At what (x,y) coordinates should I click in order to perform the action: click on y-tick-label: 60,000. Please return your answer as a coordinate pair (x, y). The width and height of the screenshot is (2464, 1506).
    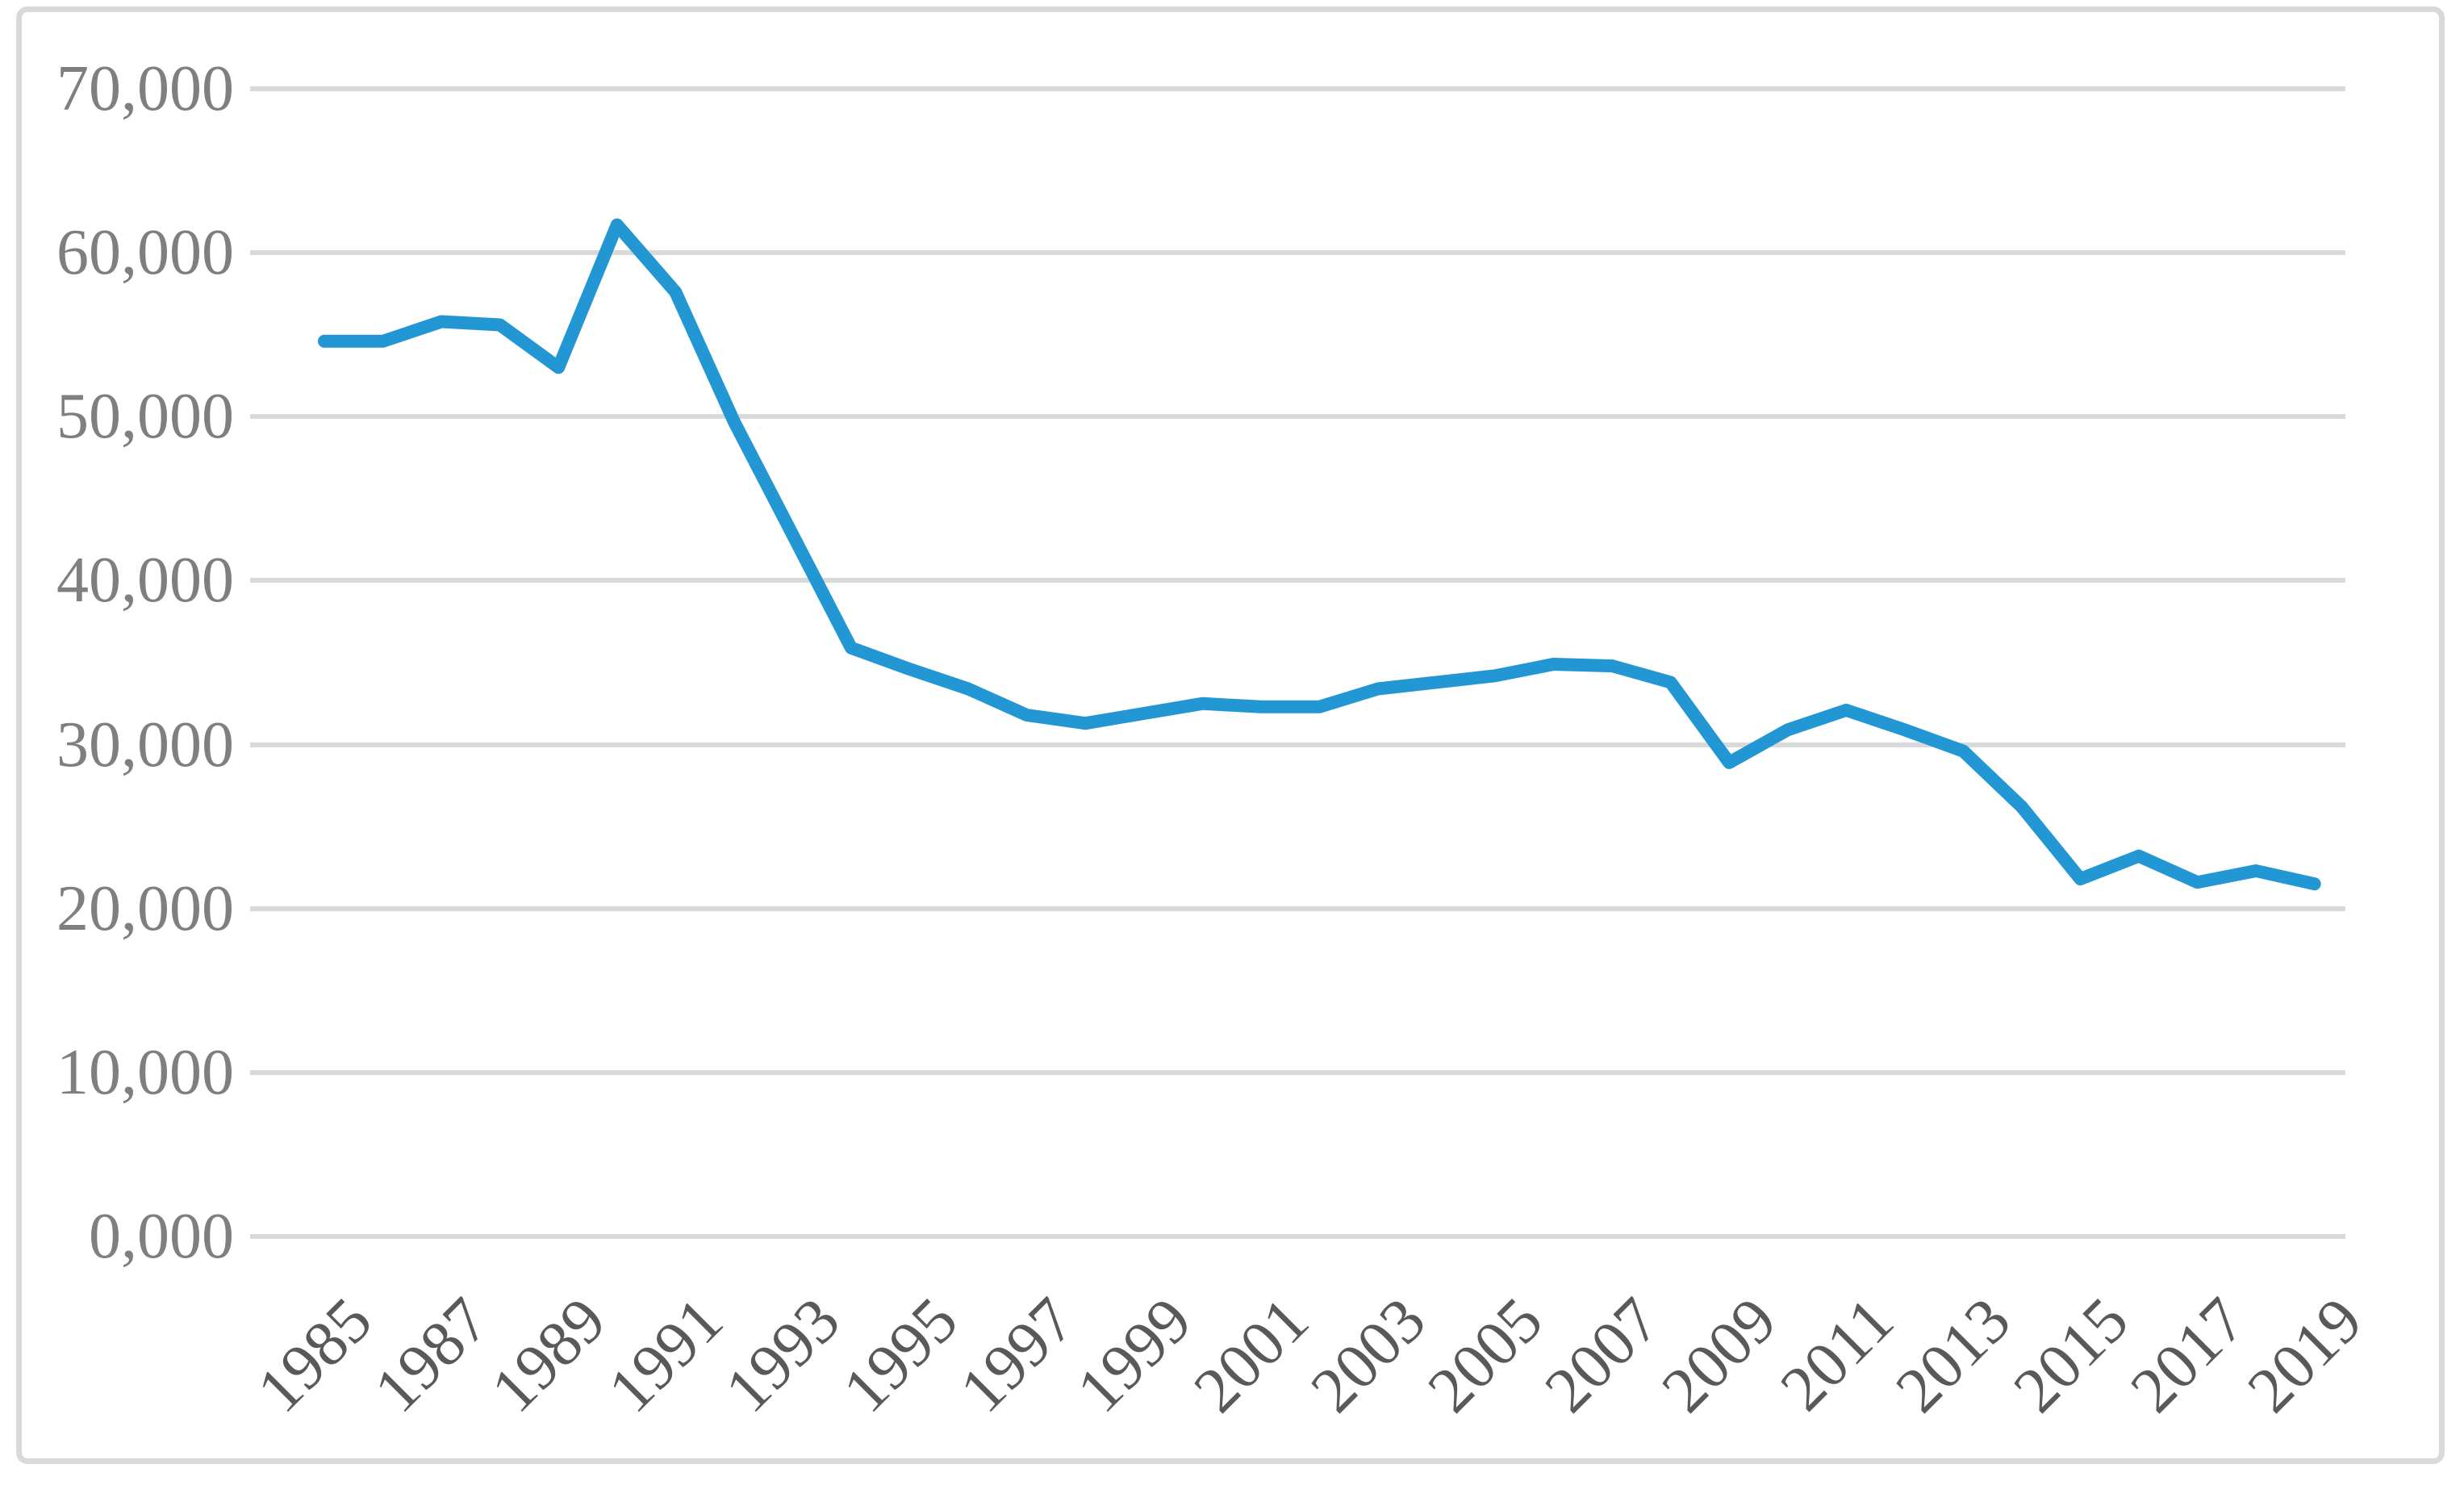
    Looking at the image, I should click on (145, 253).